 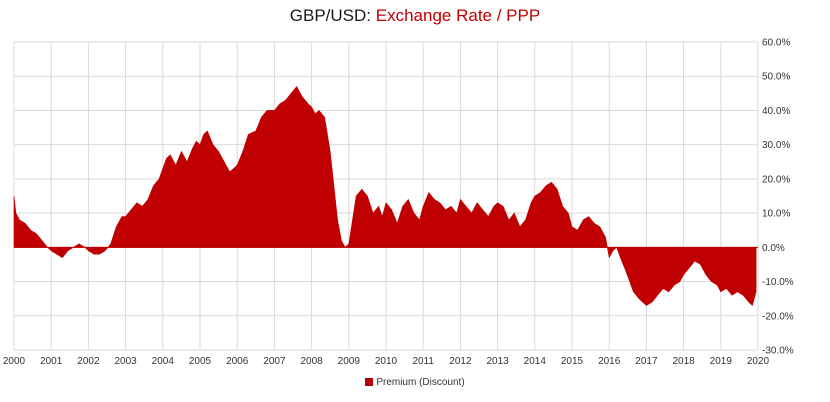 What do you see at coordinates (237, 361) in the screenshot?
I see `x-tick-label: 2006` at bounding box center [237, 361].